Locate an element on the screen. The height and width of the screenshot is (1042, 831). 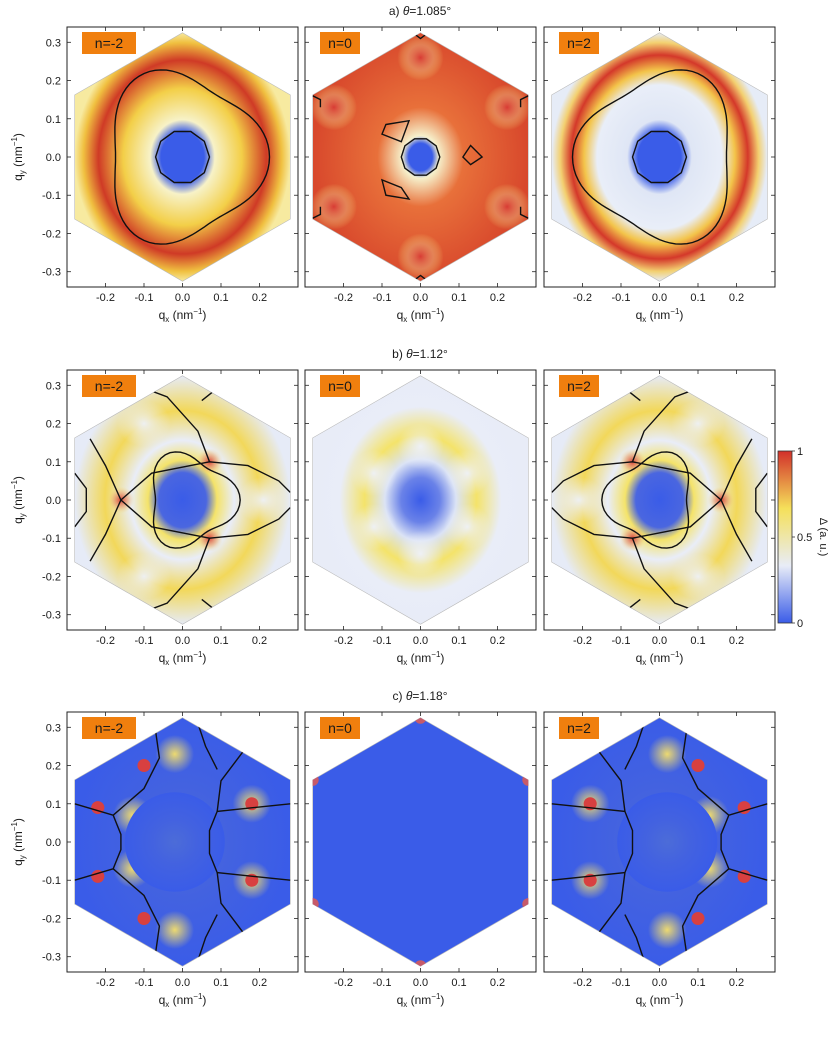
panel-label: n=-2 is located at coordinates (109, 43).